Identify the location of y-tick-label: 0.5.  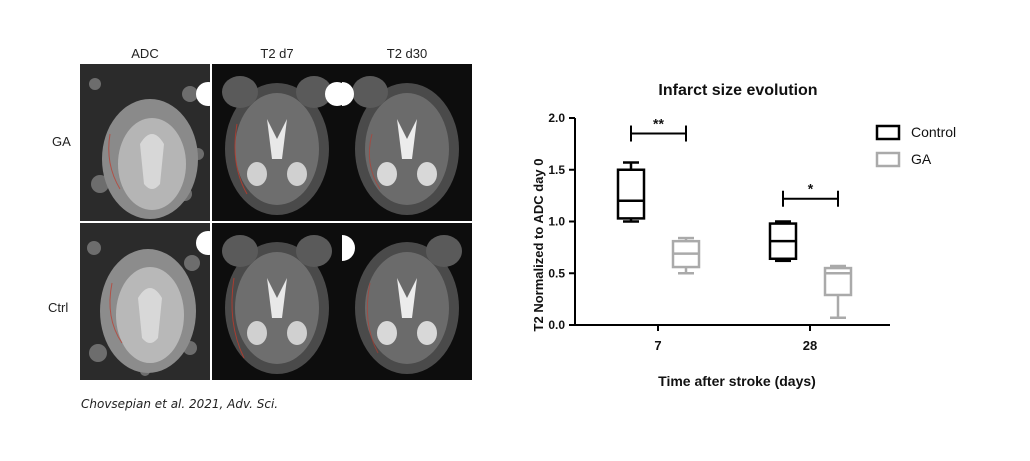
(556, 273).